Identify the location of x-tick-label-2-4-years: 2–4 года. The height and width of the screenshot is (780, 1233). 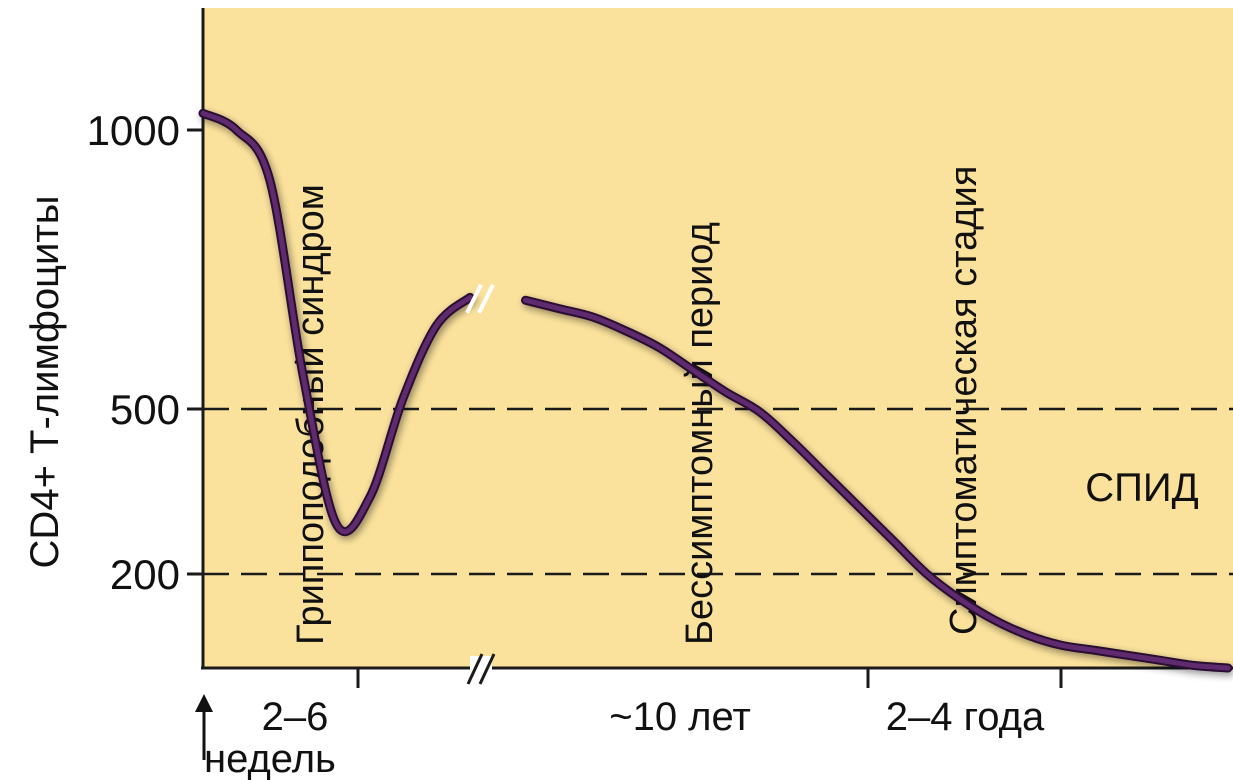
(965, 717).